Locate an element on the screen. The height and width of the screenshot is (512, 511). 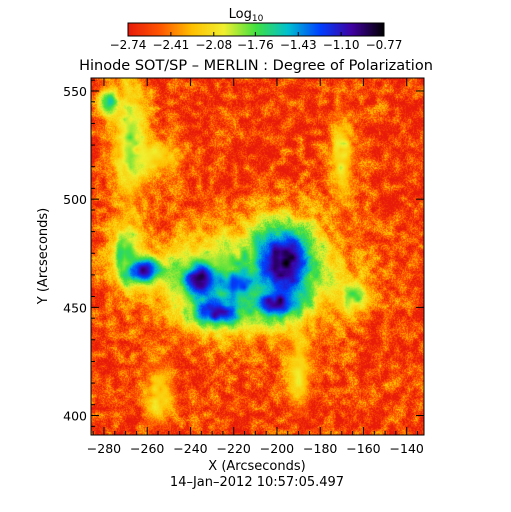
y-tick-label: 500 is located at coordinates (75, 199).